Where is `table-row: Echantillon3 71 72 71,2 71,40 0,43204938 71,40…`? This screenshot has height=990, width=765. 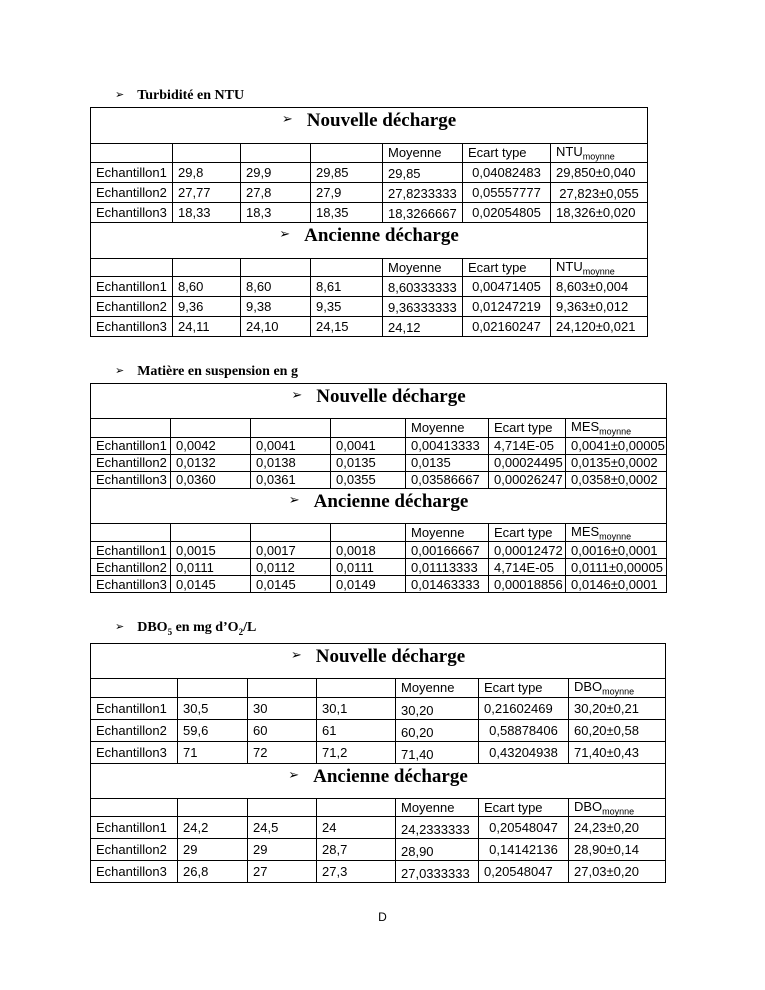
table-row: Echantillon3 71 72 71,2 71,40 0,43204938 71,40… is located at coordinates (378, 752).